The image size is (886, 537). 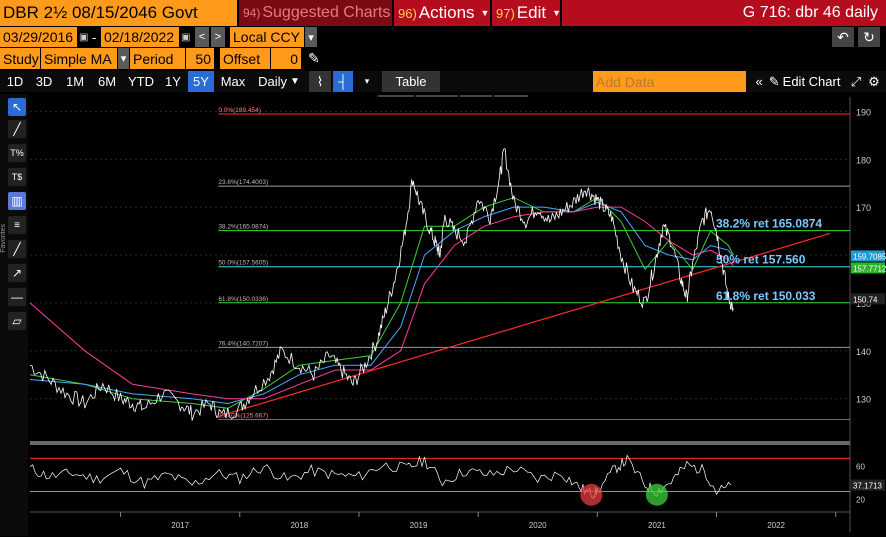 What do you see at coordinates (761, 260) in the screenshot?
I see `fib-annotation: 50% ret 157.560` at bounding box center [761, 260].